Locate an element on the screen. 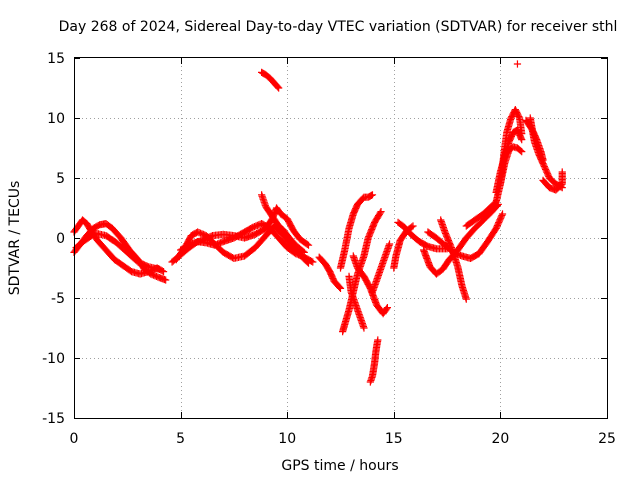  y-axis-label: SDTVAR / TECUs is located at coordinates (15, 238).